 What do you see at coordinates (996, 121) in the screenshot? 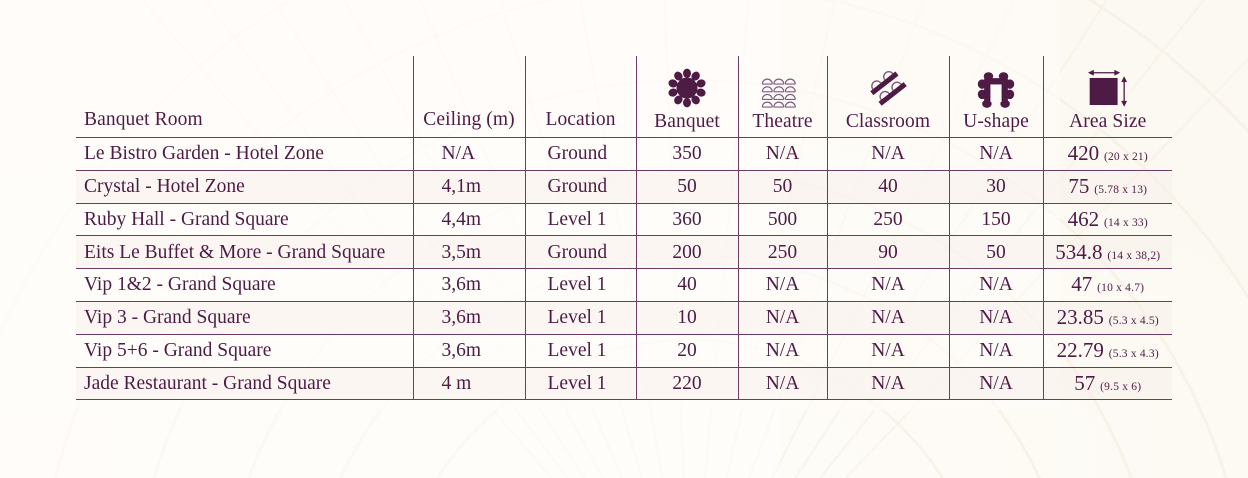
I see `column-header-ushape-label: U-shape` at bounding box center [996, 121].